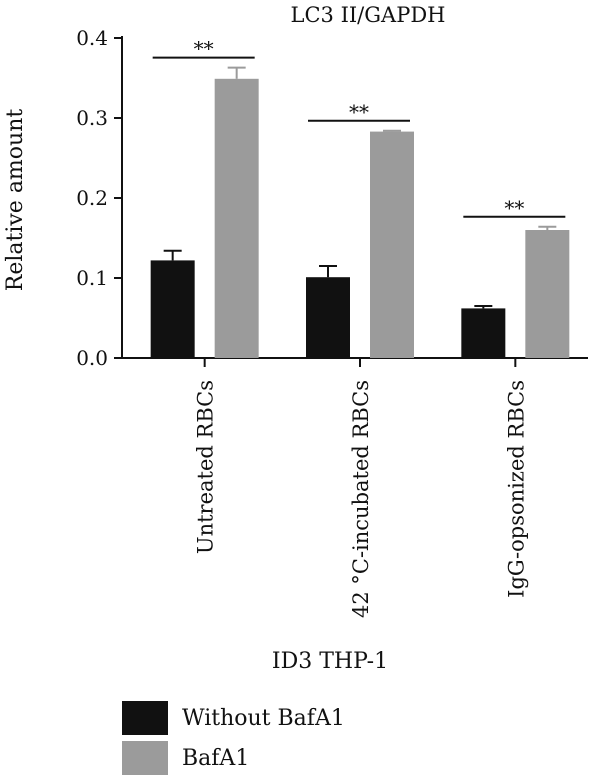  I want to click on y-axis-label: Relative amount, so click(15, 200).